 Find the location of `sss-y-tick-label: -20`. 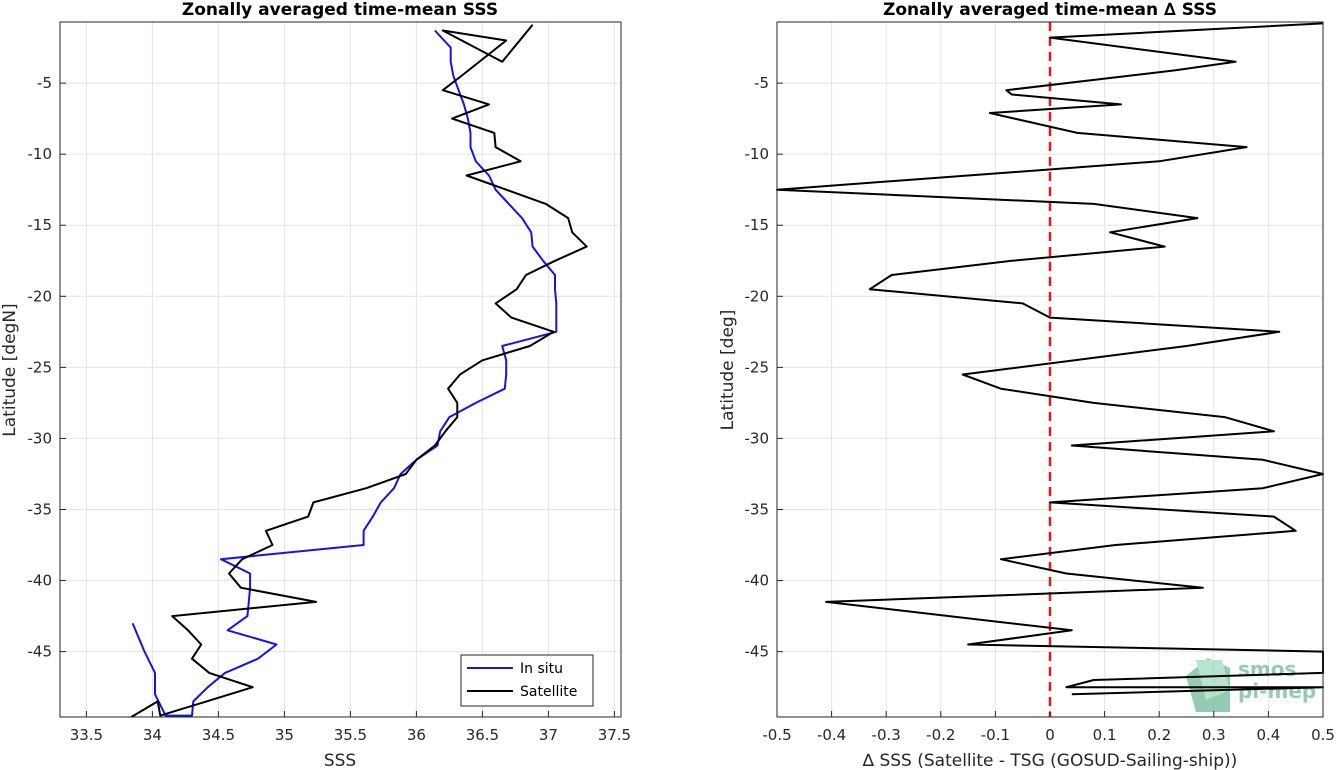

sss-y-tick-label: -20 is located at coordinates (40, 296).